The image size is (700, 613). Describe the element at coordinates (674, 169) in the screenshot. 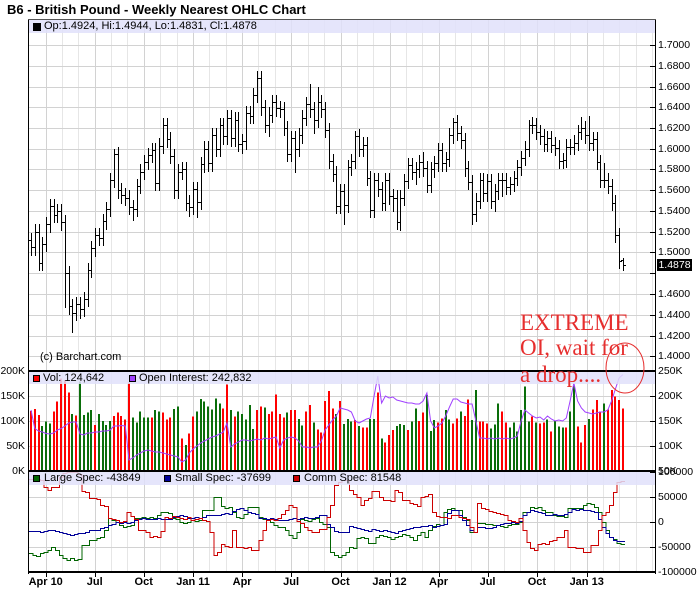

I see `price-axis-label: 1.5800` at that location.